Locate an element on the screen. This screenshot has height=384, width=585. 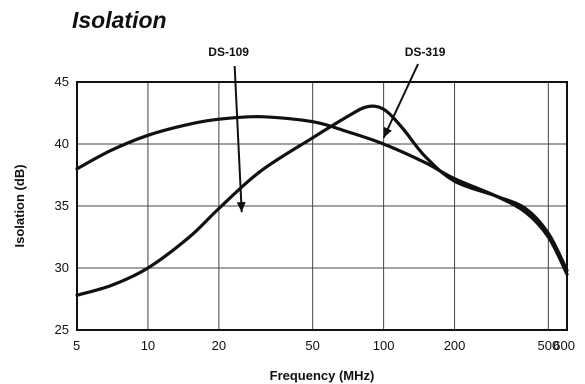
annotation-label-ds-319: DS-319 is located at coordinates (425, 52).